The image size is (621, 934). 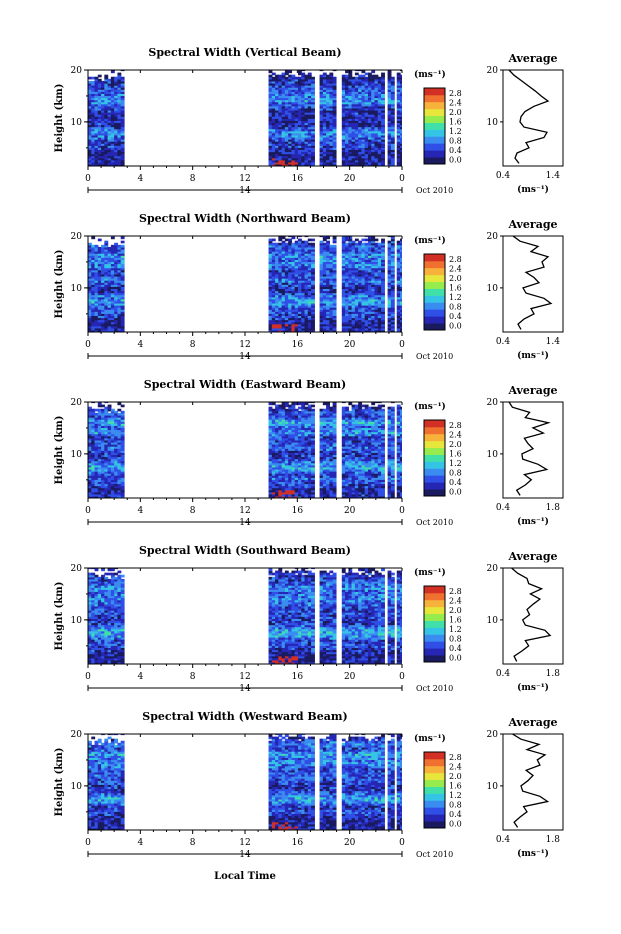 I want to click on panel-title: Spectral Width (Vertical Beam), so click(x=244, y=52).